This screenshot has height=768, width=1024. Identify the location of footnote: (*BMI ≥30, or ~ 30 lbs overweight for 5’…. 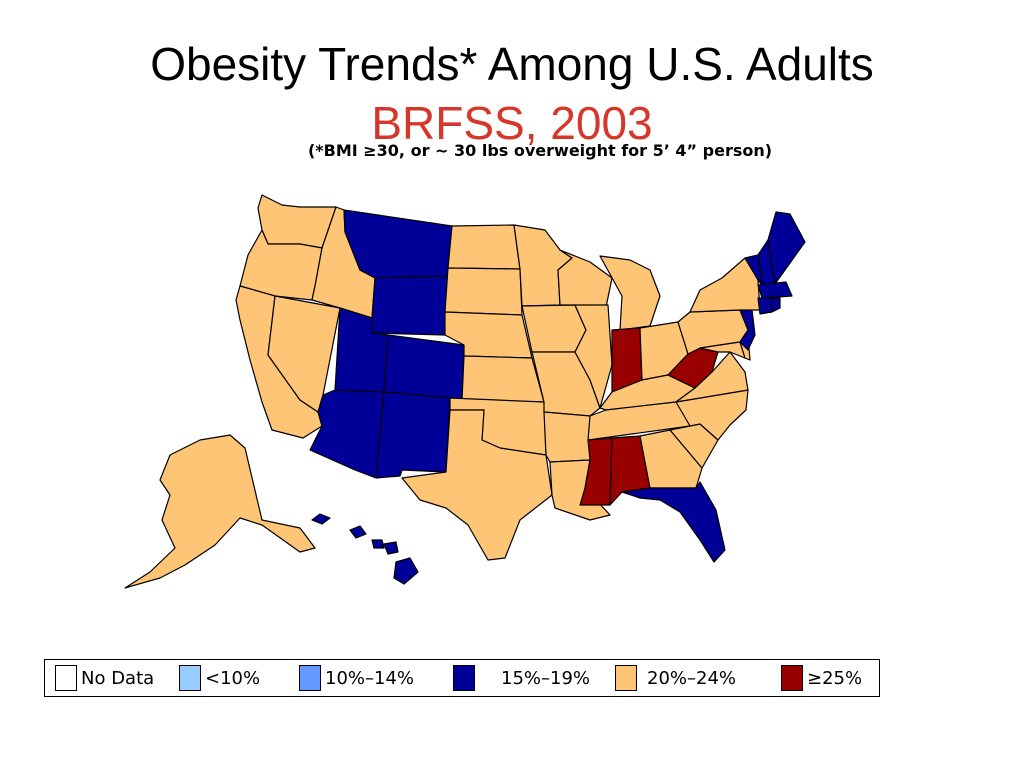
(540, 150).